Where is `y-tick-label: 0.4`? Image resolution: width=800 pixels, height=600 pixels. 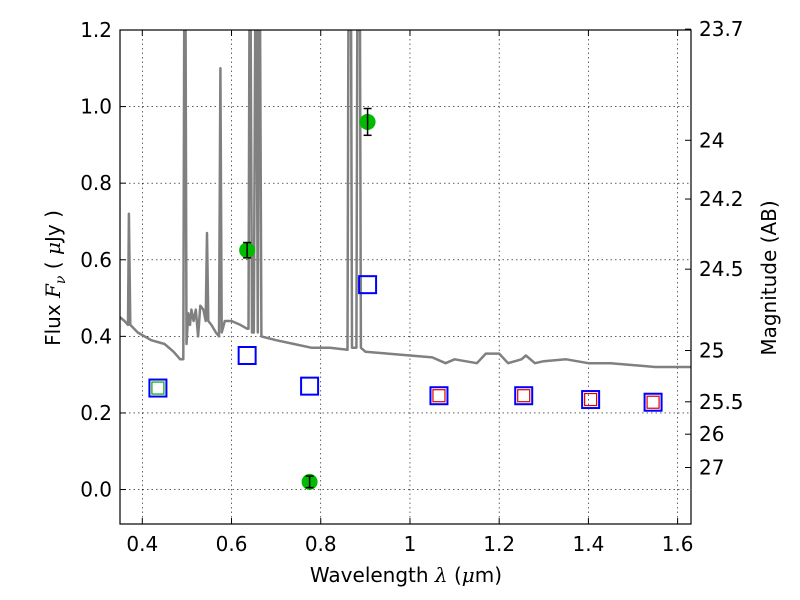 y-tick-label: 0.4 is located at coordinates (96, 336).